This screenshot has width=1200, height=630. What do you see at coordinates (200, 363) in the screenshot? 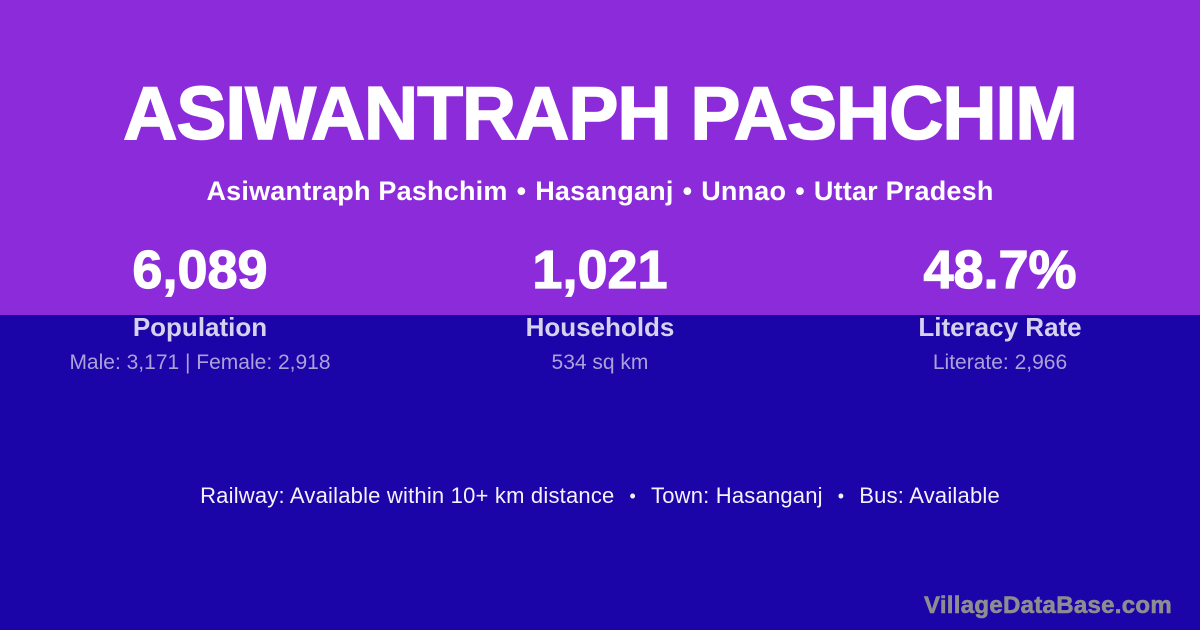
I see `population-detail: Male: 3,171 | Female: 2,918` at bounding box center [200, 363].